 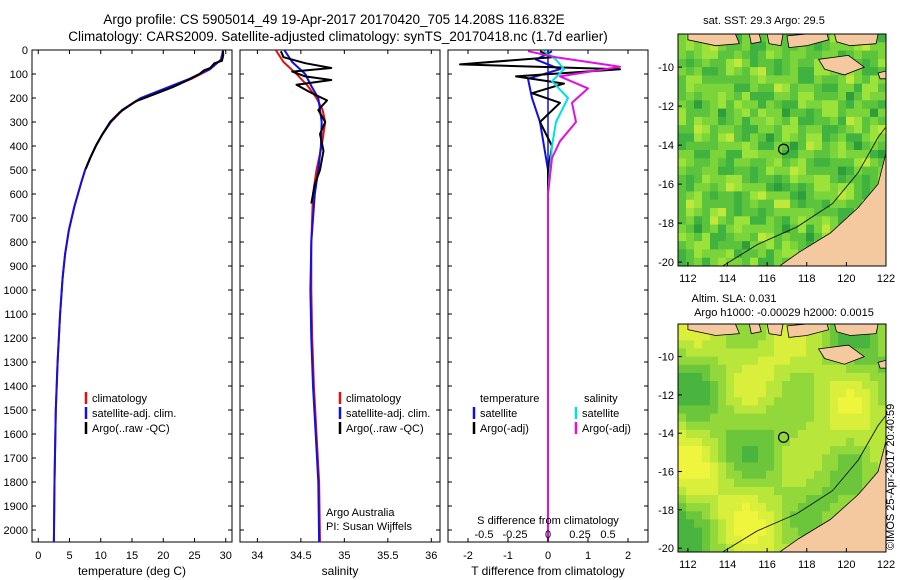 I want to click on credit-text: ©IMOS 25-Apr-2017 20:40:59, so click(x=891, y=477).